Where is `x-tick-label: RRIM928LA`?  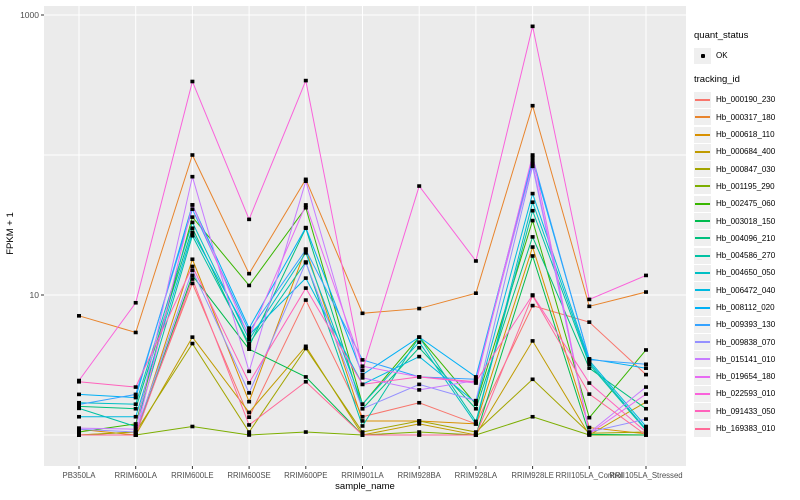 x-tick-label: RRIM928LA is located at coordinates (476, 475).